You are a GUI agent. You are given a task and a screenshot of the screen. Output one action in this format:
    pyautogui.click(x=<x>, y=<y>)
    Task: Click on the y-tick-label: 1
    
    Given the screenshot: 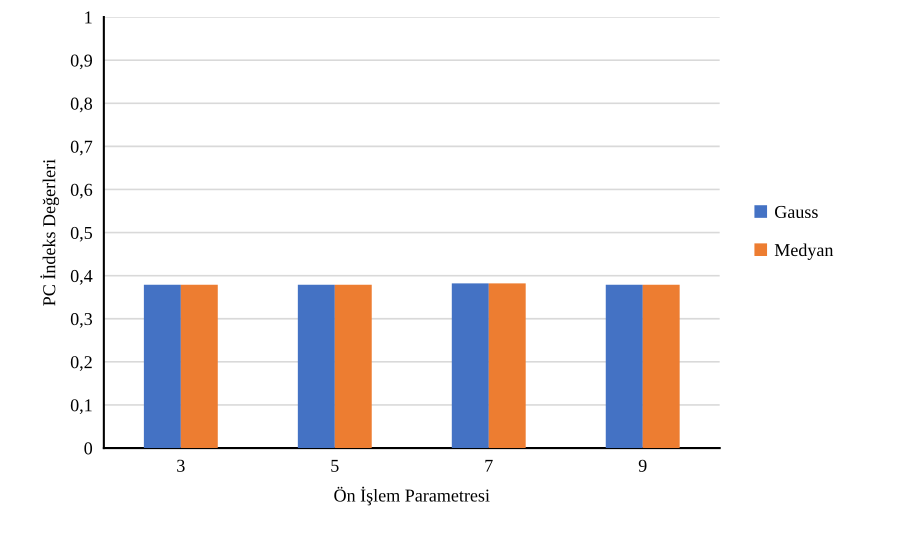 What is the action you would take?
    pyautogui.click(x=88, y=17)
    